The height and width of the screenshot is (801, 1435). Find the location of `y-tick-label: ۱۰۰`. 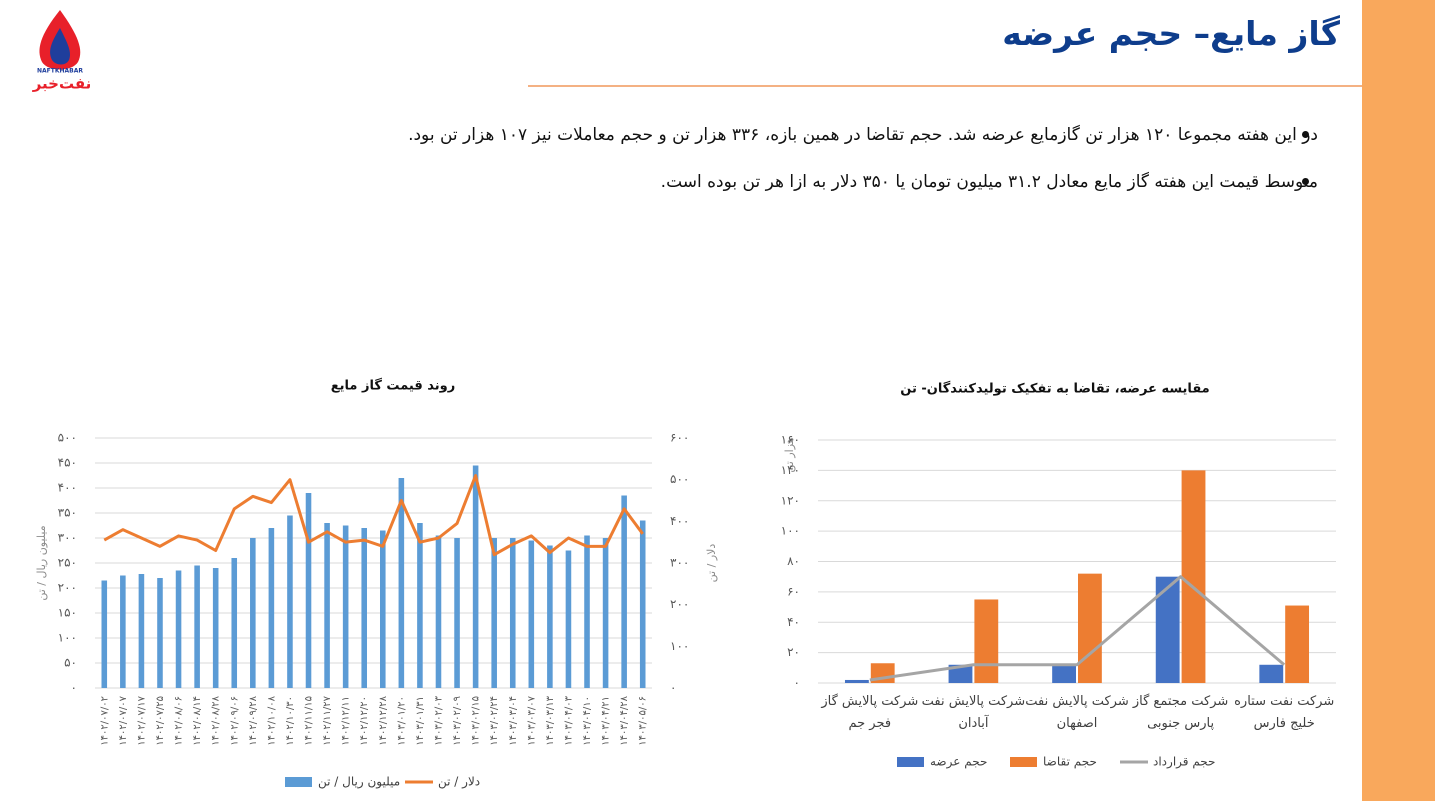

y-tick-label: ۱۰۰ is located at coordinates (790, 531).